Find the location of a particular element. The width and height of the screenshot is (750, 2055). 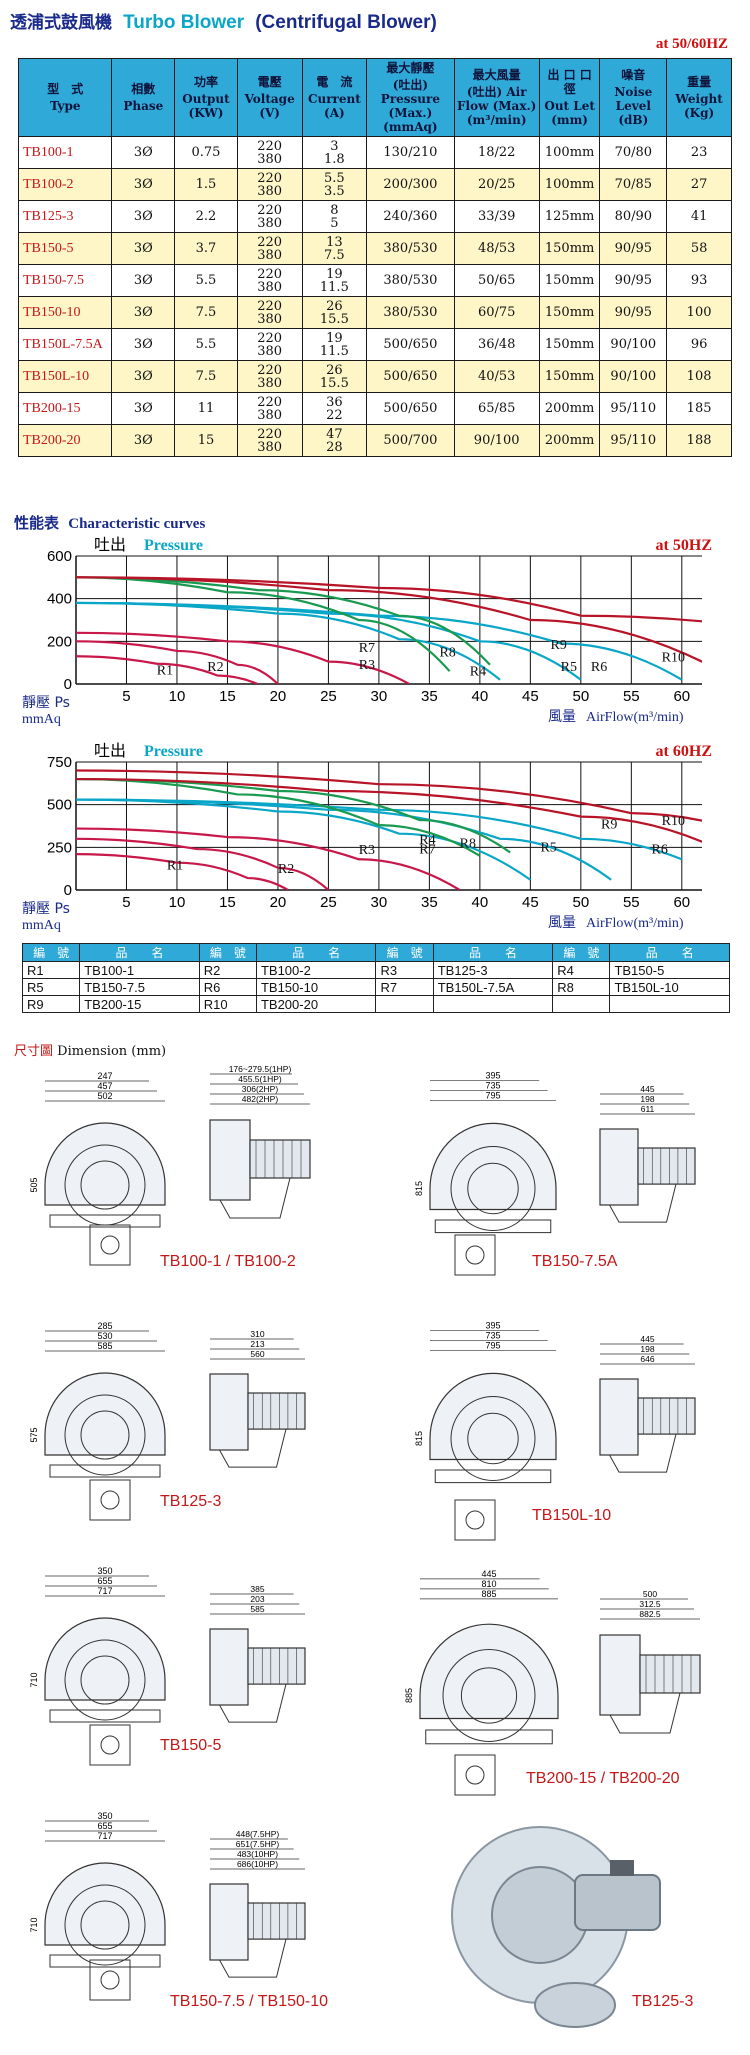

y-tick-label: 600 is located at coordinates (59, 556).